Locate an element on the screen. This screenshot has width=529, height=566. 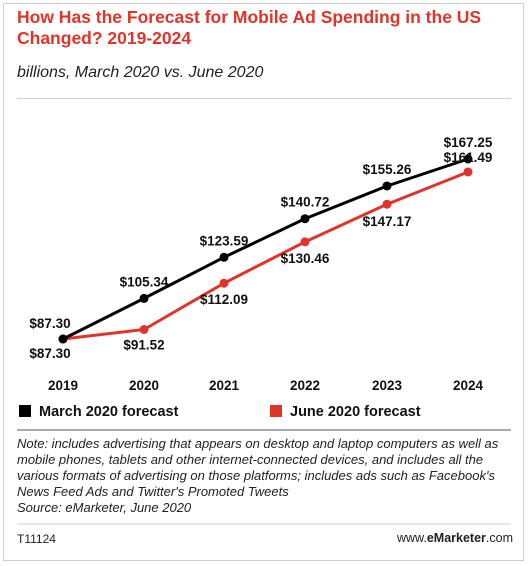
data-label-june-2023: $147.17 is located at coordinates (387, 221).